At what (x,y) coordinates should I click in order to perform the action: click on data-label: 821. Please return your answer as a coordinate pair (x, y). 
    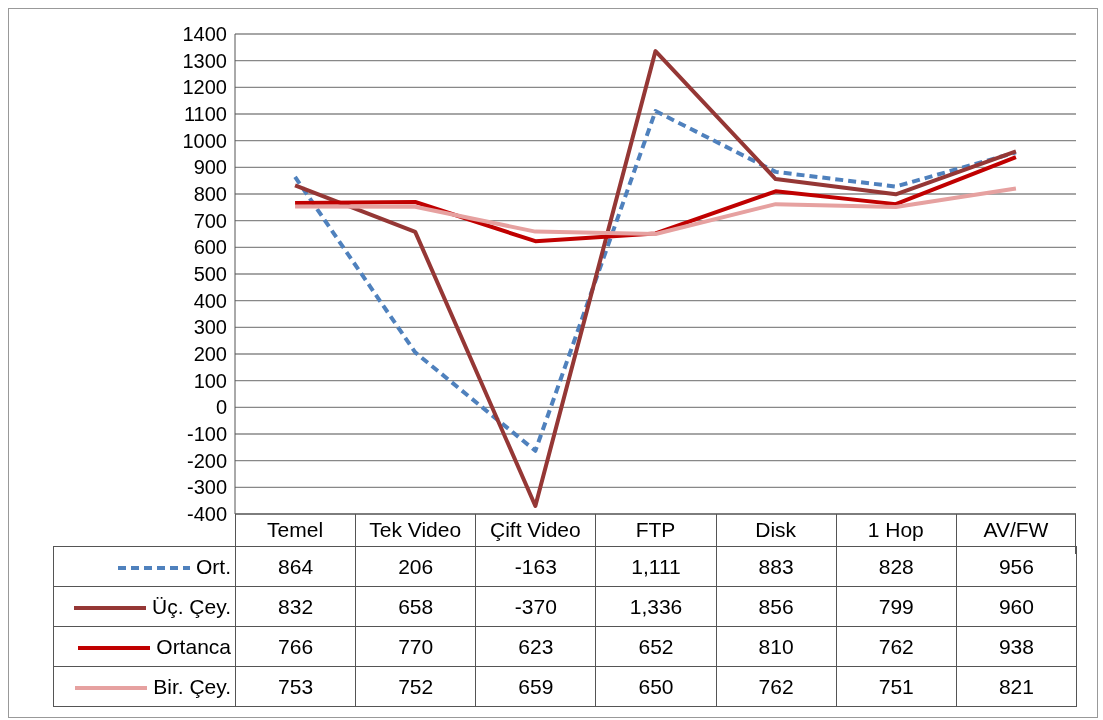
    Looking at the image, I should click on (1016, 686).